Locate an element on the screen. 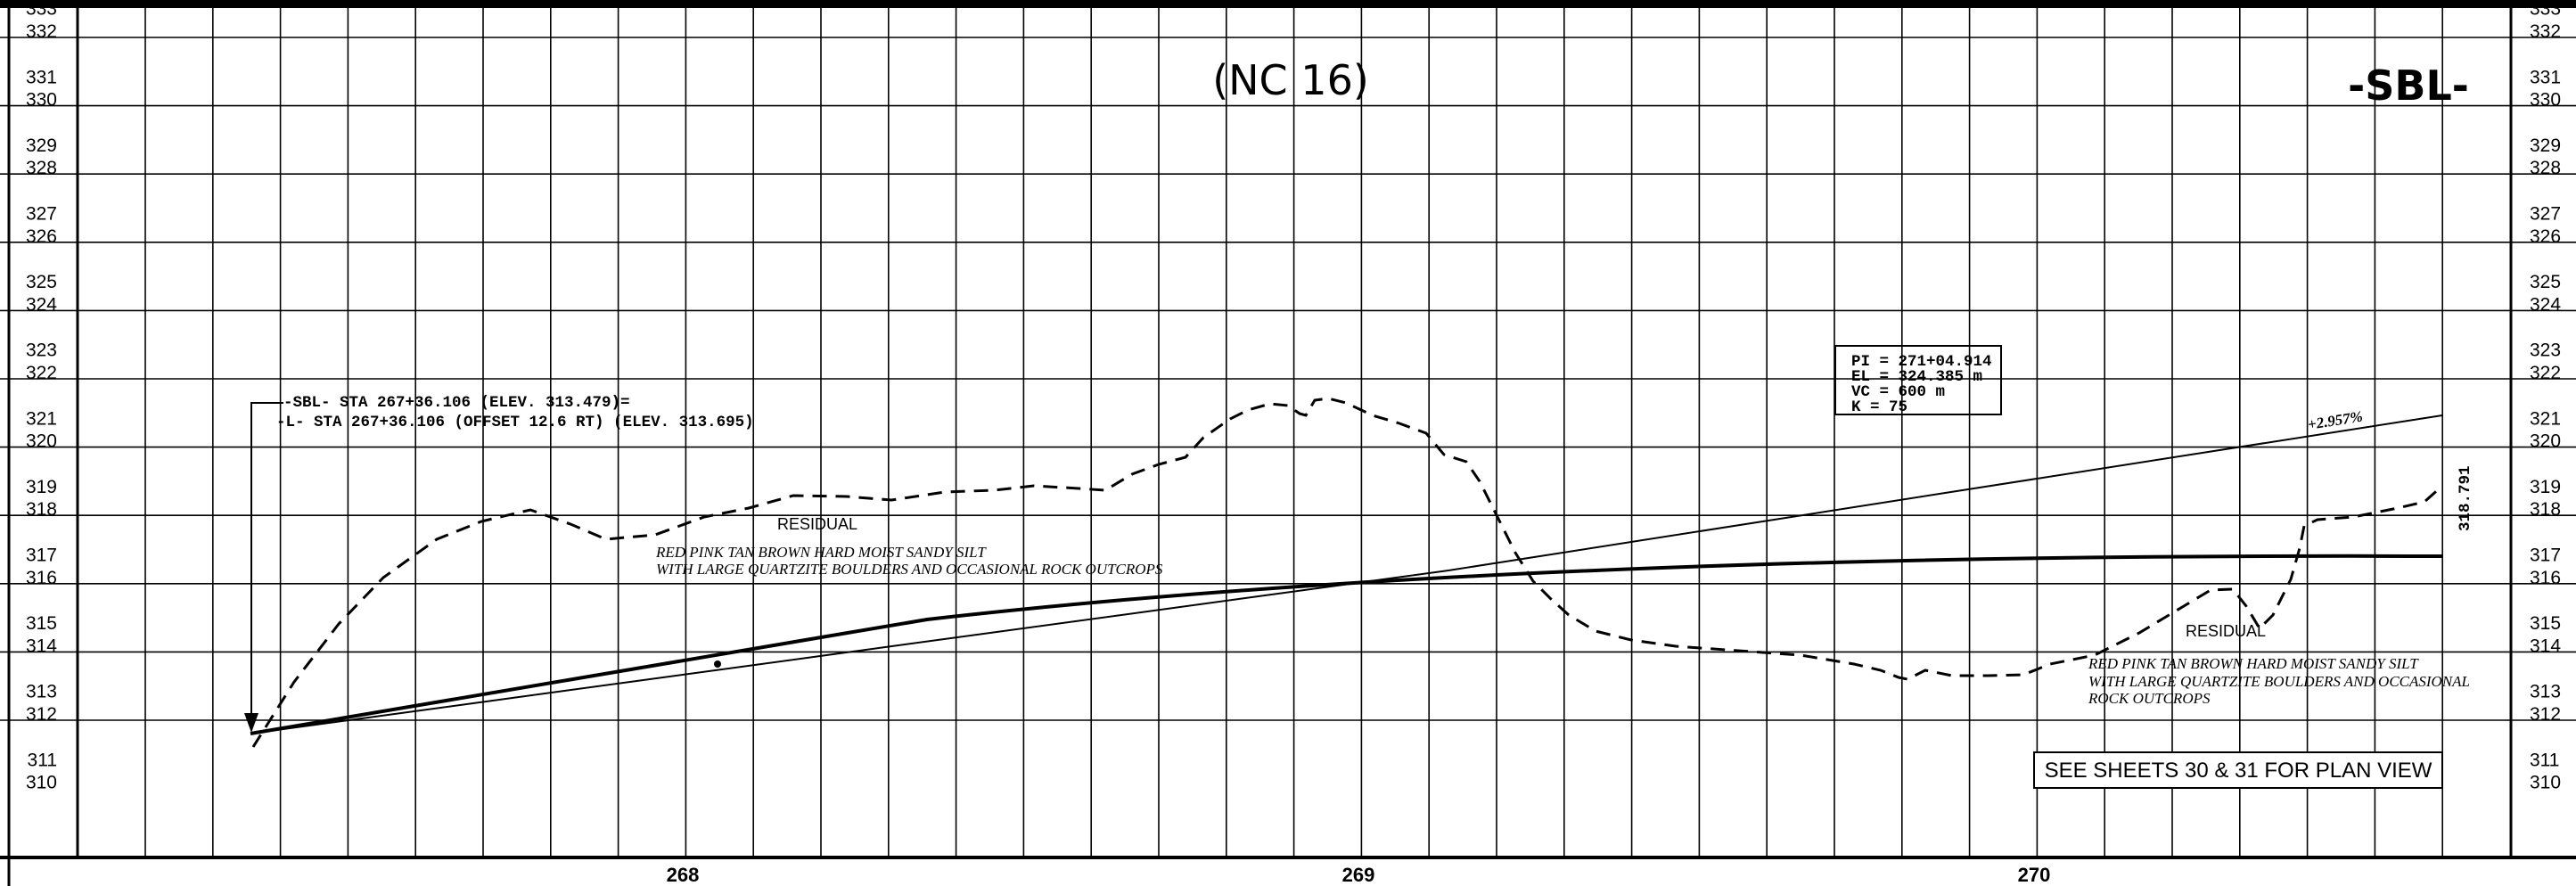  back-tangent is located at coordinates (849, 652).